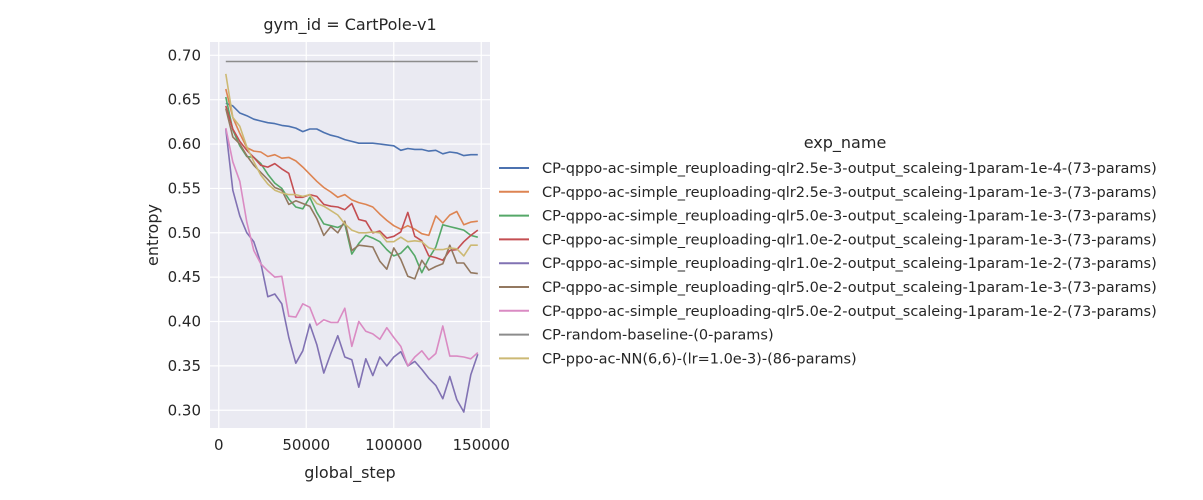 This screenshot has height=500, width=1203. Describe the element at coordinates (184, 410) in the screenshot. I see `y-tick-label: 0.30` at that location.